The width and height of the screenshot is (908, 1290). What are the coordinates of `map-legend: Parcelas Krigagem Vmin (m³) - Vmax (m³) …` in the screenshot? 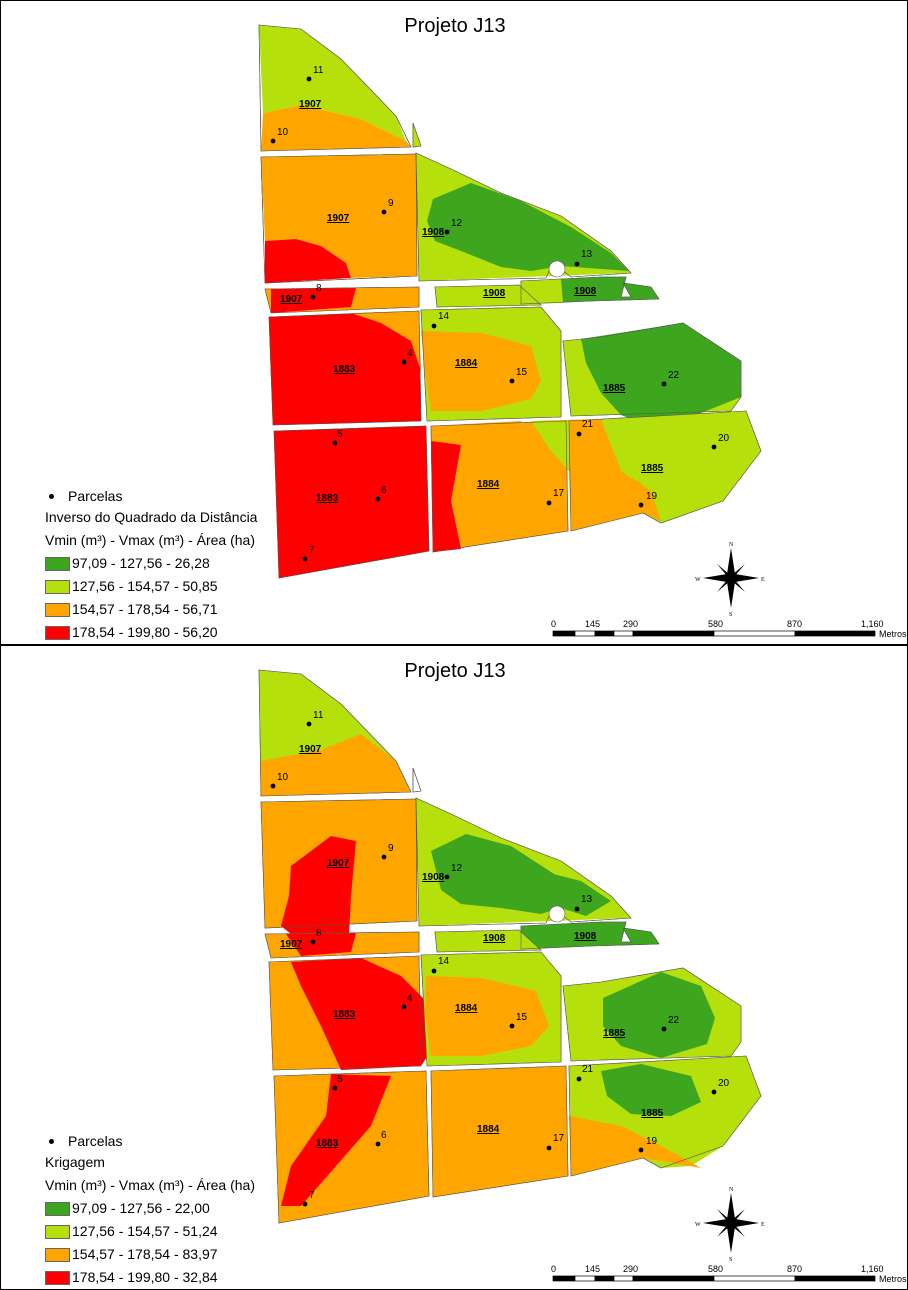 It's located at (165, 1210).